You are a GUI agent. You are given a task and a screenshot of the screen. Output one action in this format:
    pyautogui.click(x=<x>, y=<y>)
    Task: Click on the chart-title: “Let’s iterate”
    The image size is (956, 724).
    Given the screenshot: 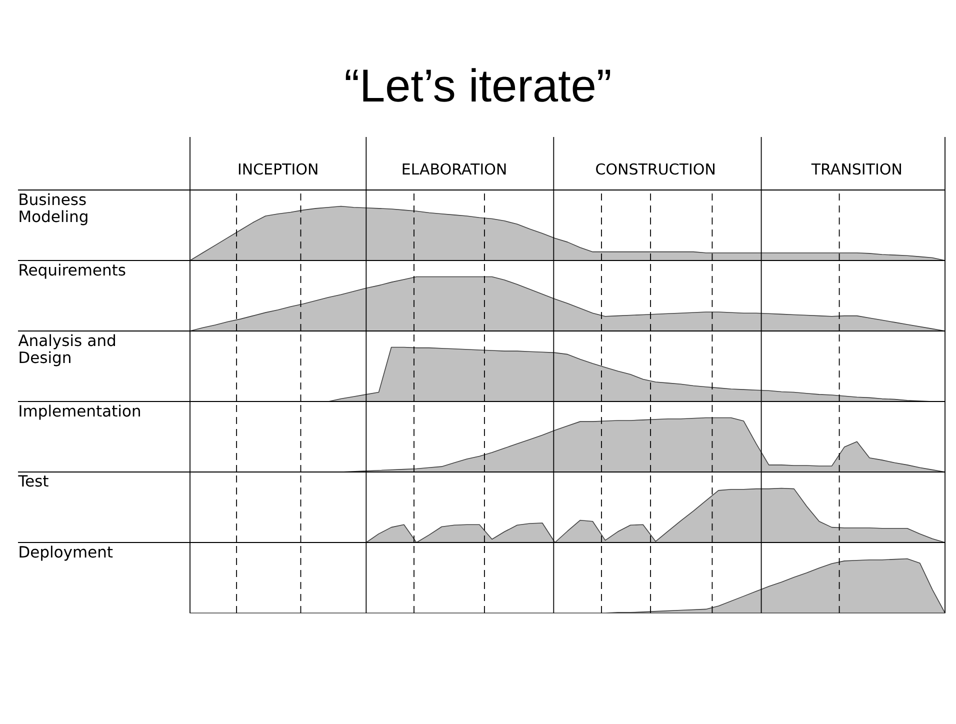 What is the action you would take?
    pyautogui.click(x=478, y=85)
    